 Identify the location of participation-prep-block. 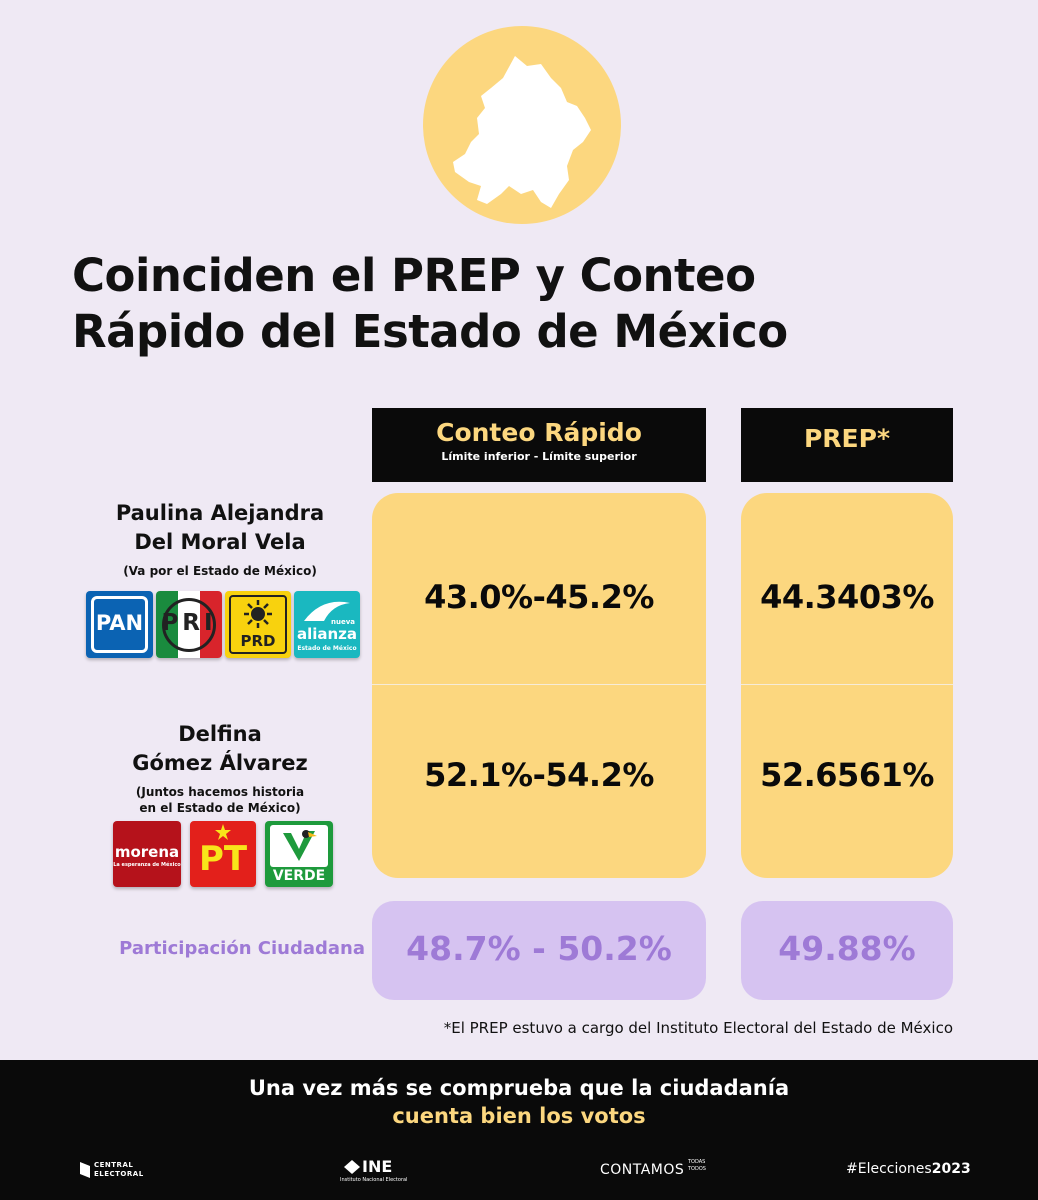
(847, 950).